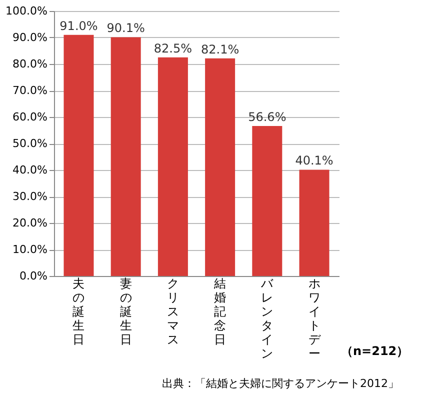 This screenshot has height=400, width=424. What do you see at coordinates (315, 318) in the screenshot?
I see `x-tick-label: ホワイトデー` at bounding box center [315, 318].